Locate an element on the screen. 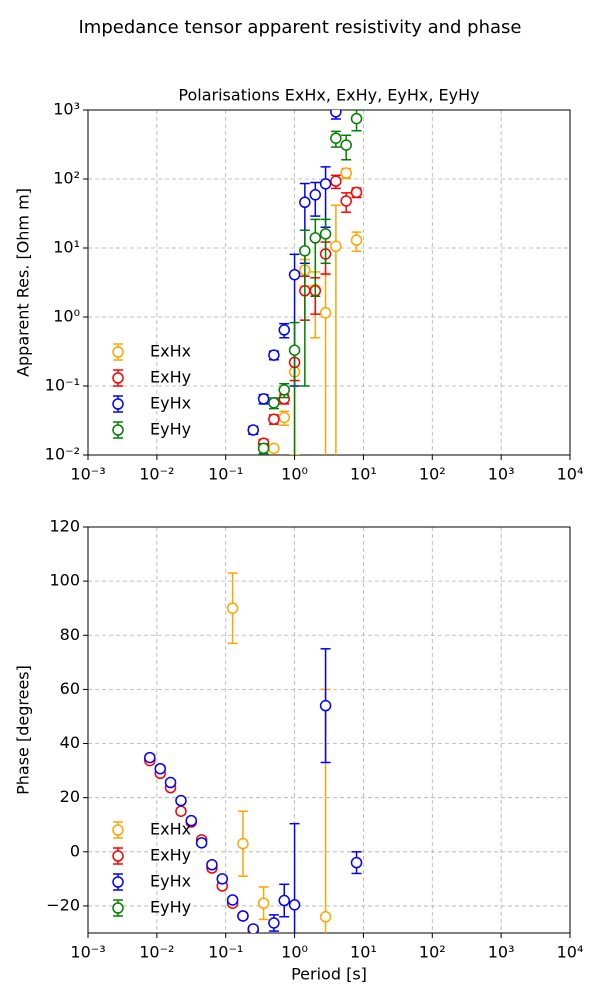  x-tick-label: 10² is located at coordinates (432, 474).